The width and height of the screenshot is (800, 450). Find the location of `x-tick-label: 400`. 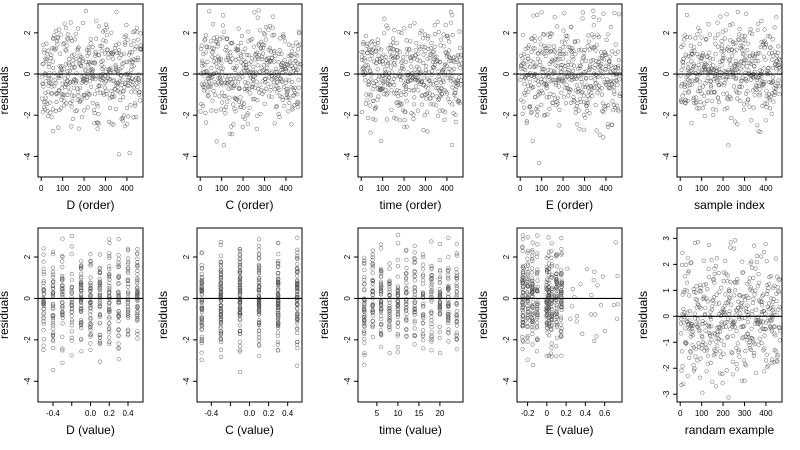

x-tick-label: 400 is located at coordinates (447, 188).